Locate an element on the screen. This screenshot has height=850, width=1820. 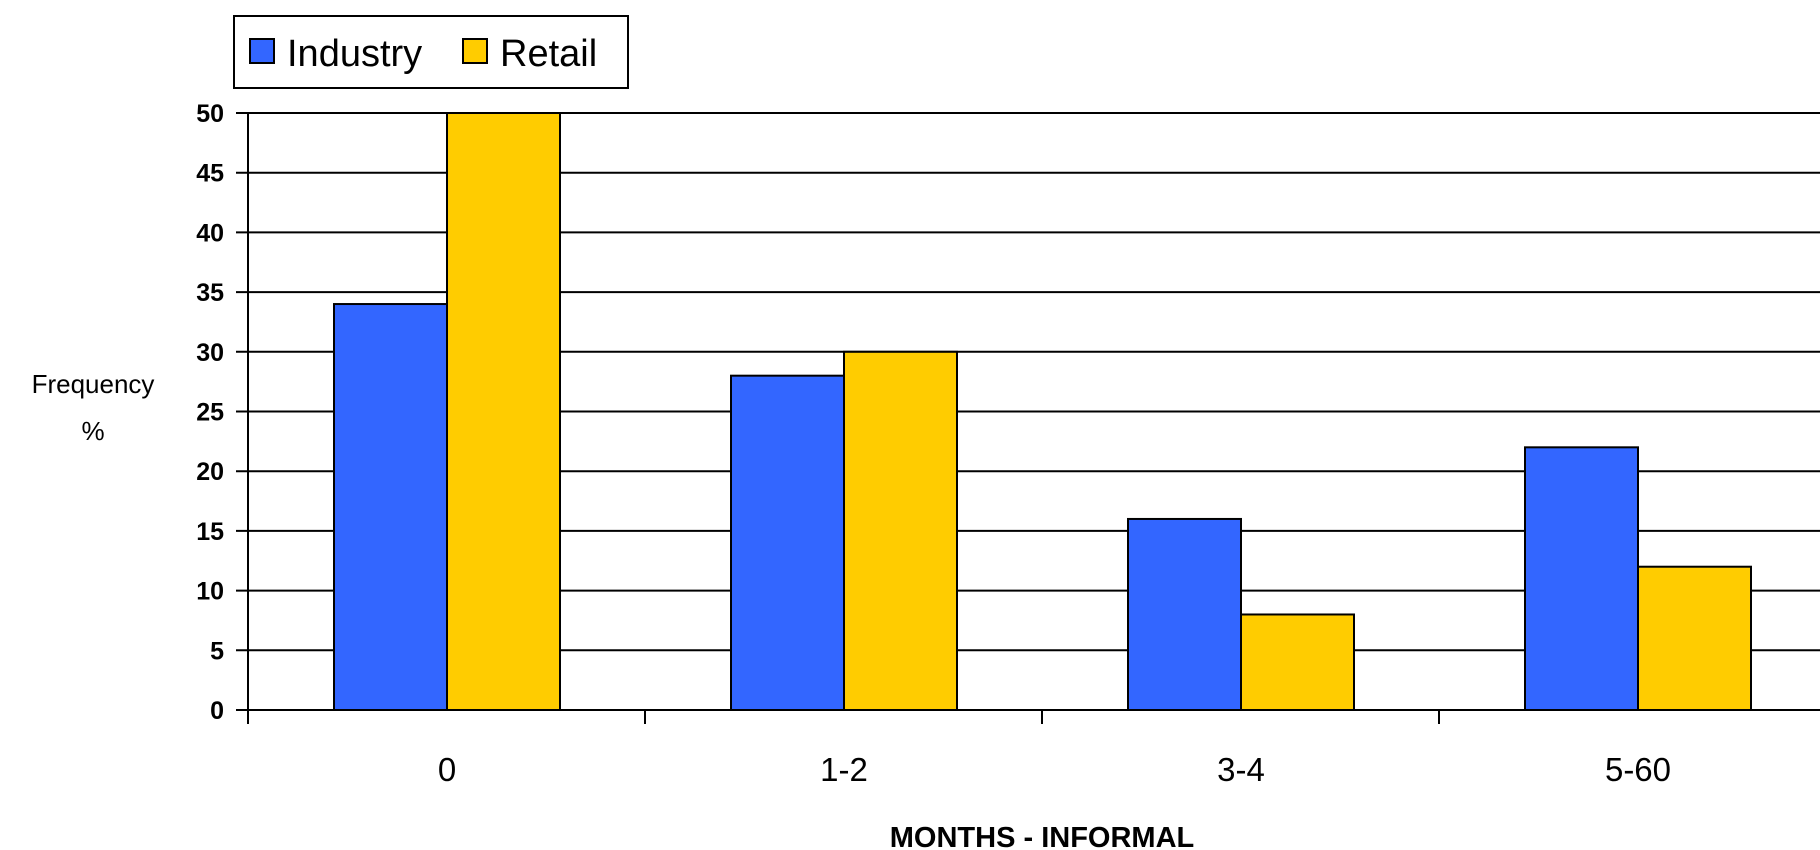
y-tick-label-40: 40 is located at coordinates (210, 233).